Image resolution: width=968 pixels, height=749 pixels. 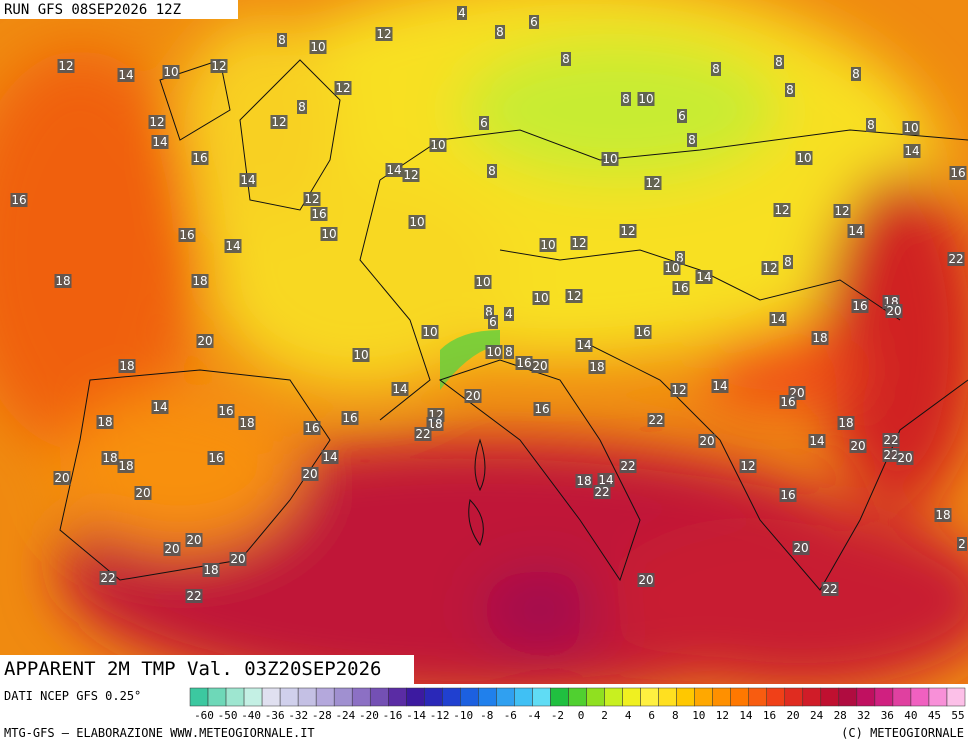 What do you see at coordinates (440, 715) in the screenshot?
I see `colorbar-tick: -12` at bounding box center [440, 715].